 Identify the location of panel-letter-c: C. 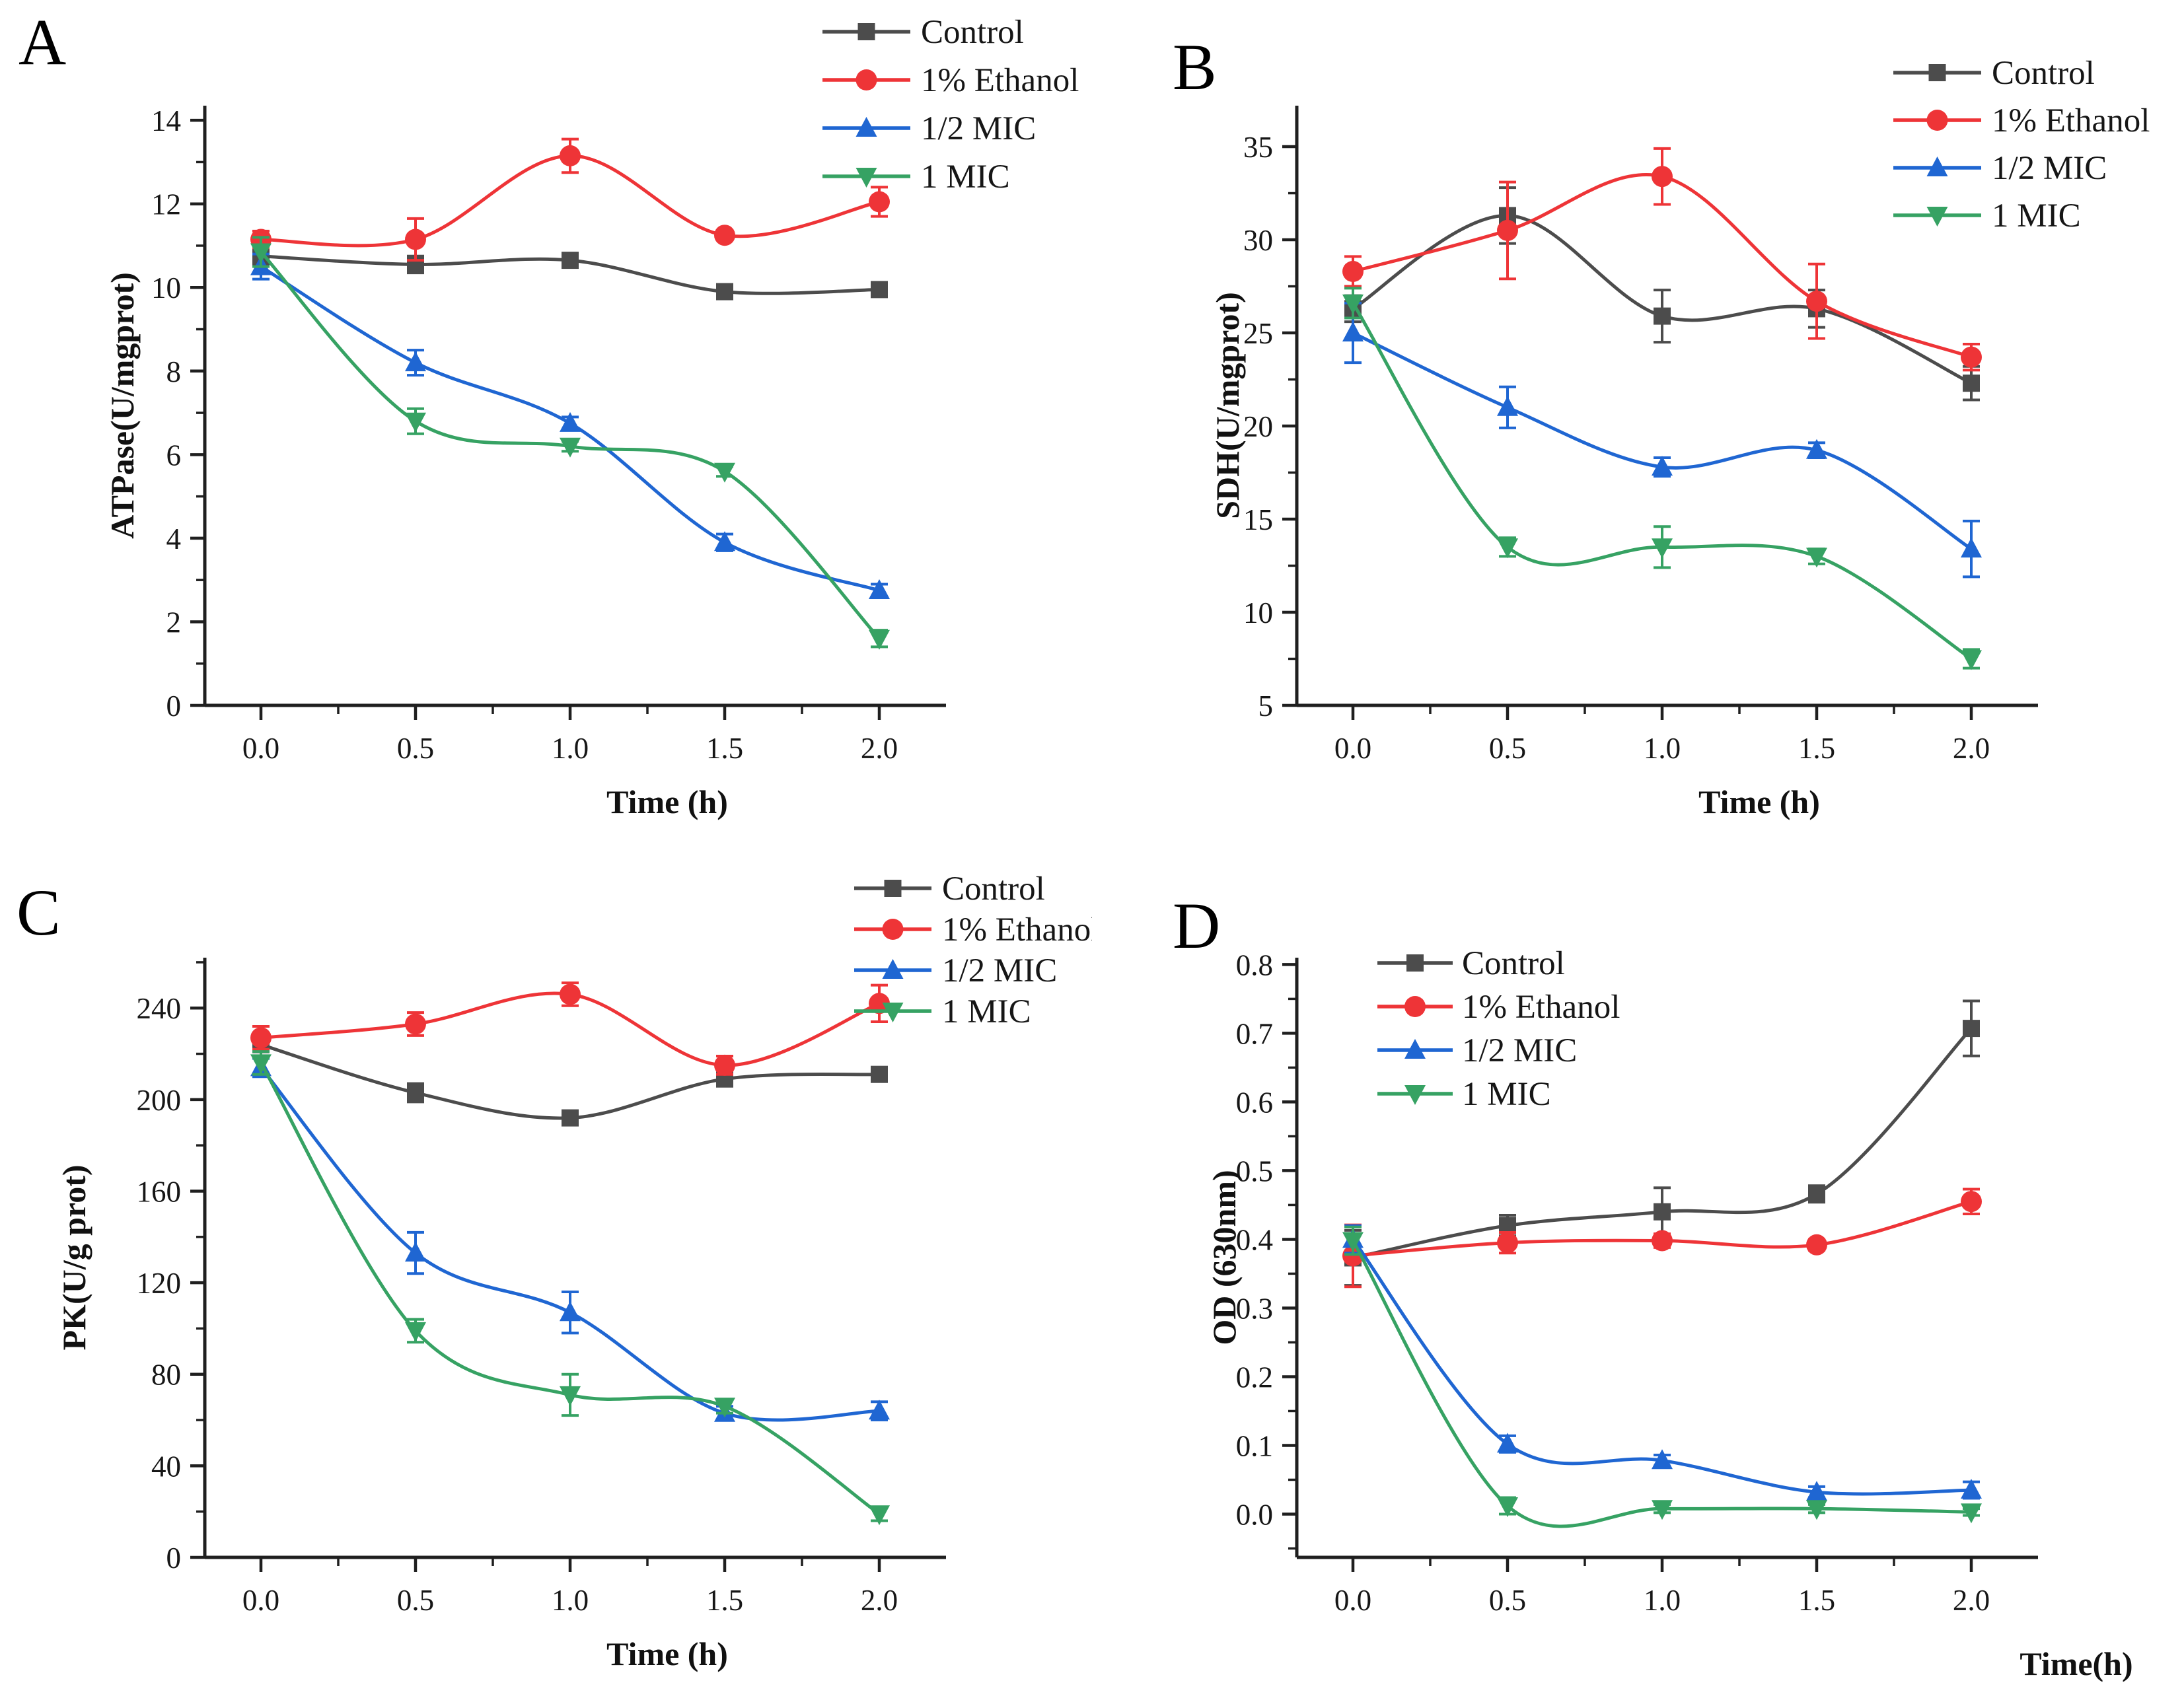
(39, 912).